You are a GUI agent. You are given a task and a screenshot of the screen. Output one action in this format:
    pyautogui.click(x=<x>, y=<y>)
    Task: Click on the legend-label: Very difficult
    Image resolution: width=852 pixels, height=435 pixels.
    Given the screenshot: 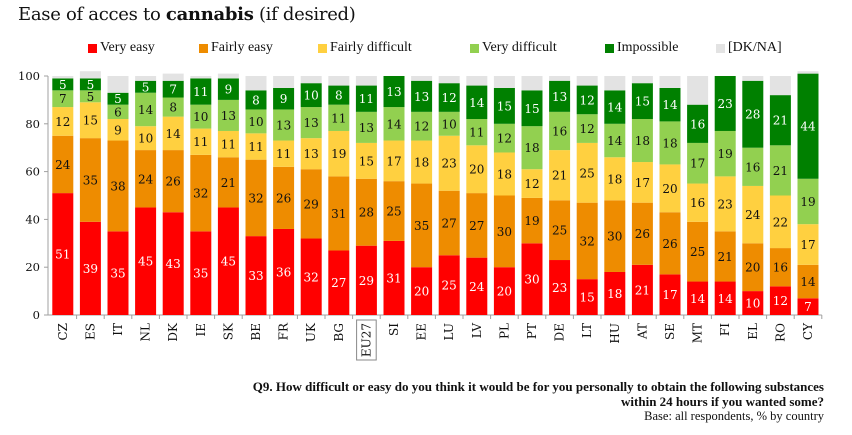 What is the action you would take?
    pyautogui.click(x=519, y=47)
    